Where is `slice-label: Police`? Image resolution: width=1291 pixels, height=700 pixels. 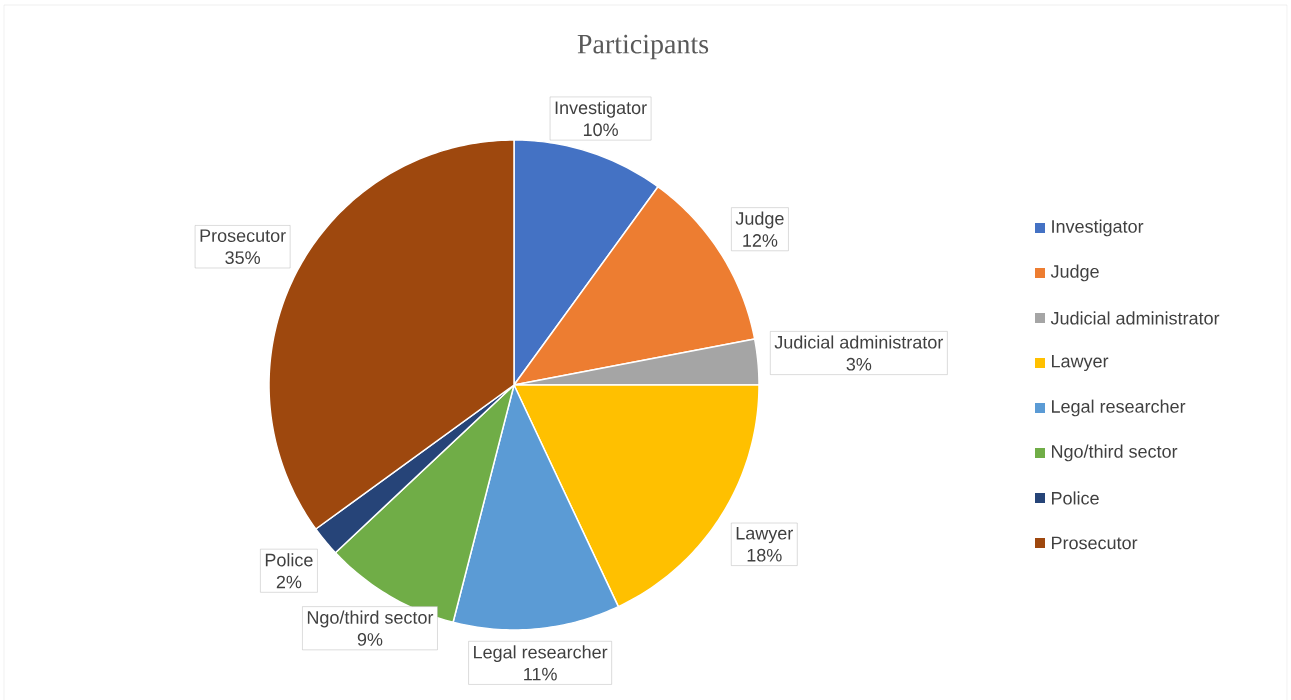 slice-label: Police is located at coordinates (289, 560).